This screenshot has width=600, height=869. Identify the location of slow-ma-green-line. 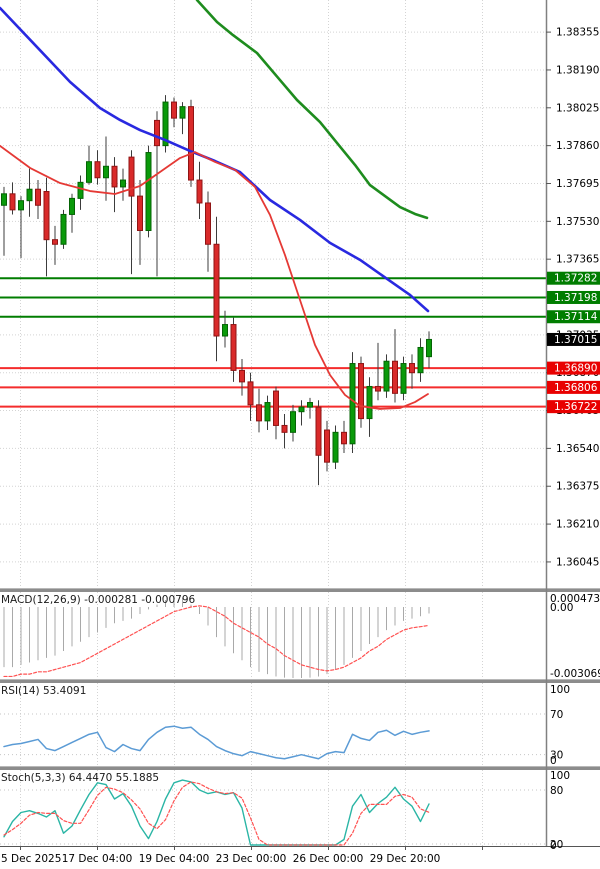
(312, 110).